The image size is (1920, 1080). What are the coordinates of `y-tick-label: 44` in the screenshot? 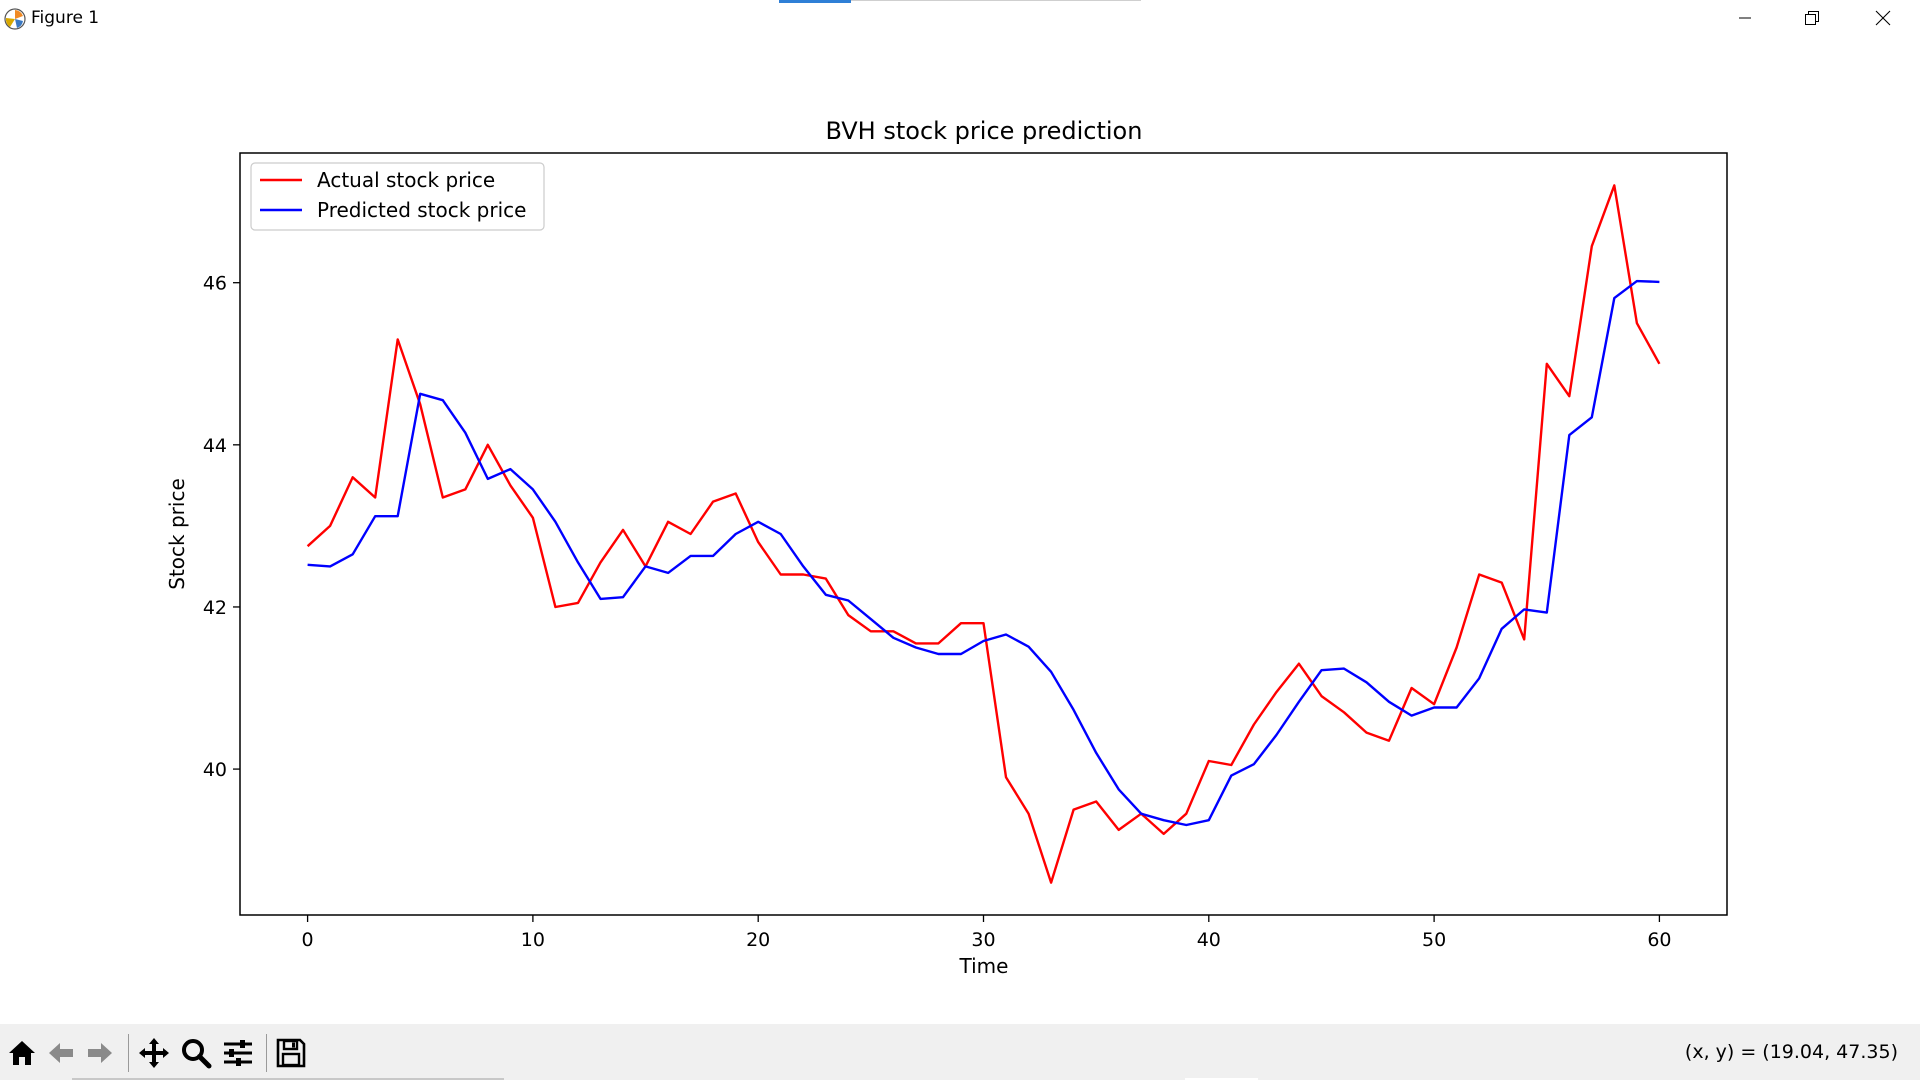 It's located at (215, 446).